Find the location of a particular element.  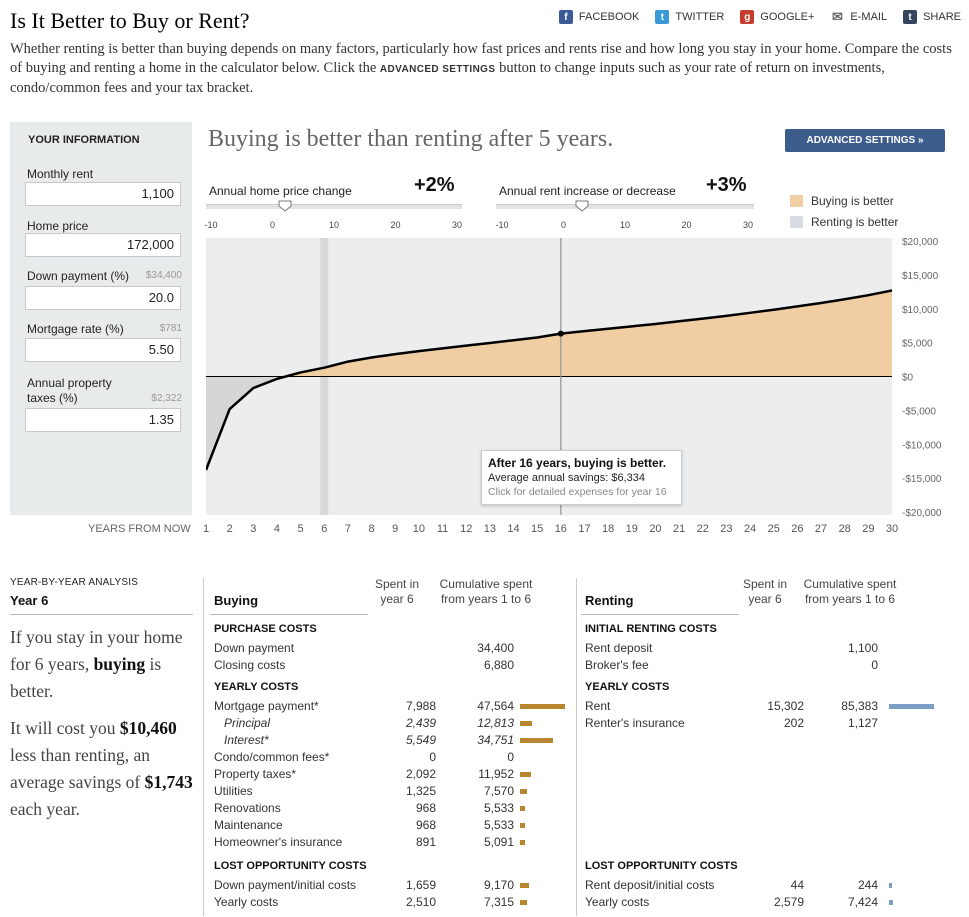

x-tick-label: 14 is located at coordinates (513, 529).